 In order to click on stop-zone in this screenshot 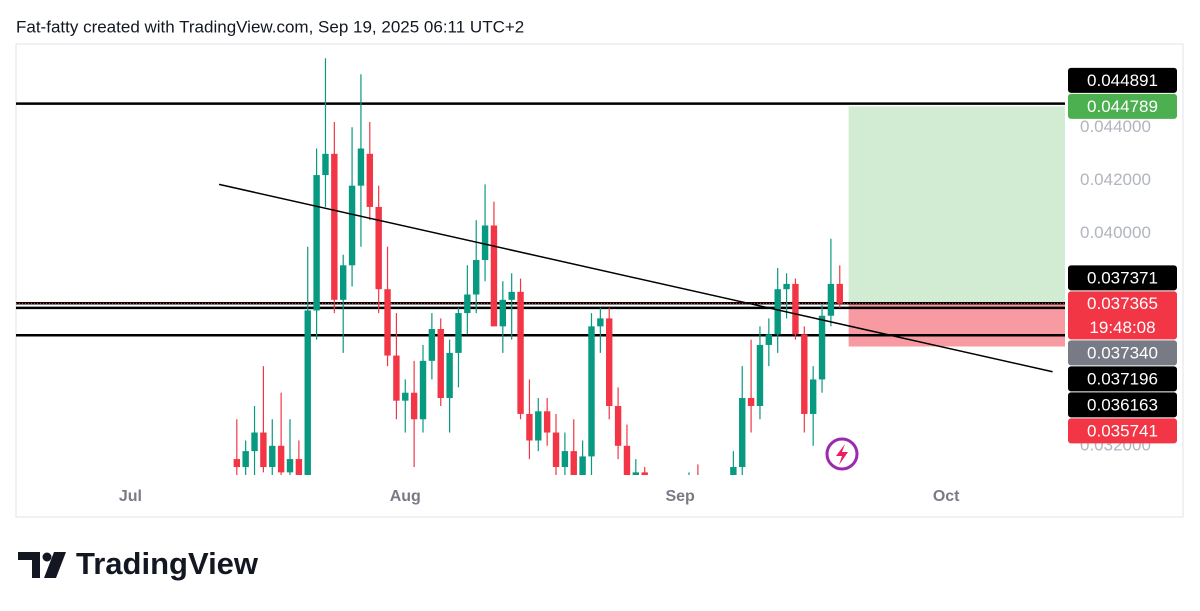, I will do `click(956, 325)`.